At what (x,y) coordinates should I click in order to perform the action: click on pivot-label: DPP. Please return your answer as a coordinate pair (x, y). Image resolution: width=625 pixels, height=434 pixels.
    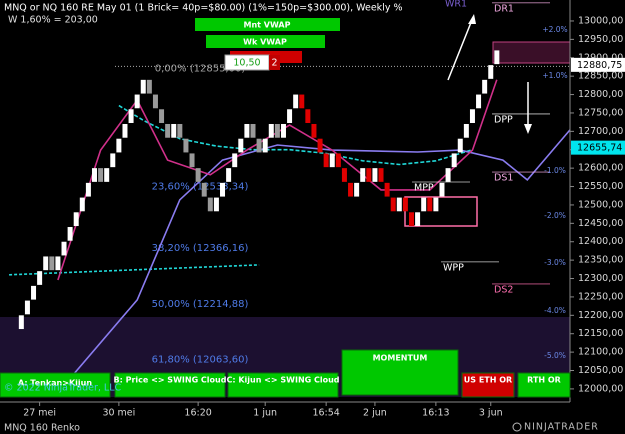
    Looking at the image, I should click on (503, 119).